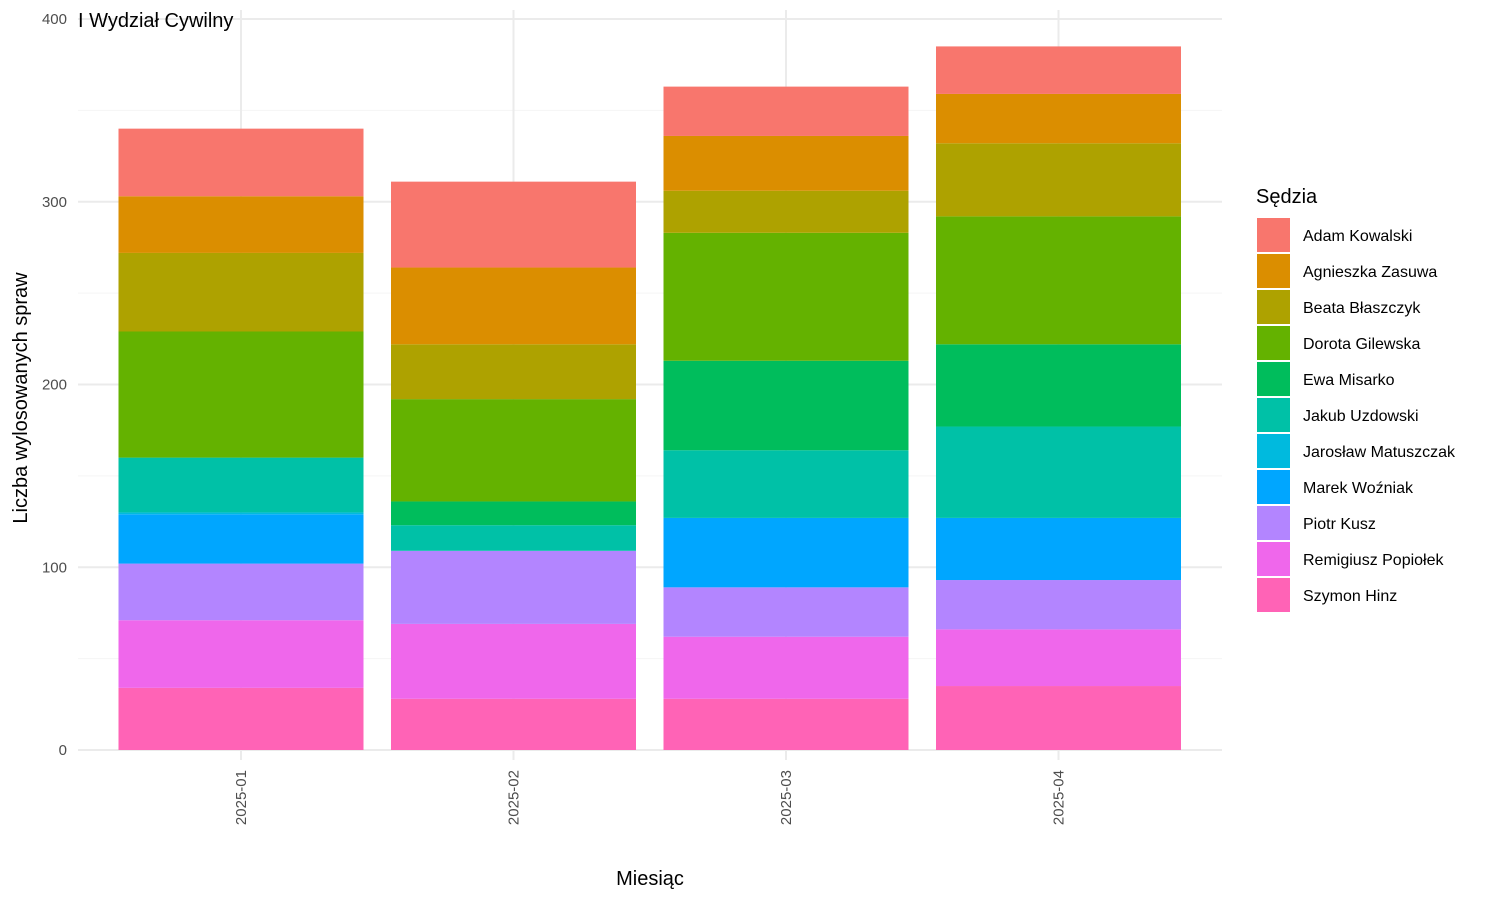  Describe the element at coordinates (650, 879) in the screenshot. I see `x-axis-title: Miesiąc` at that location.